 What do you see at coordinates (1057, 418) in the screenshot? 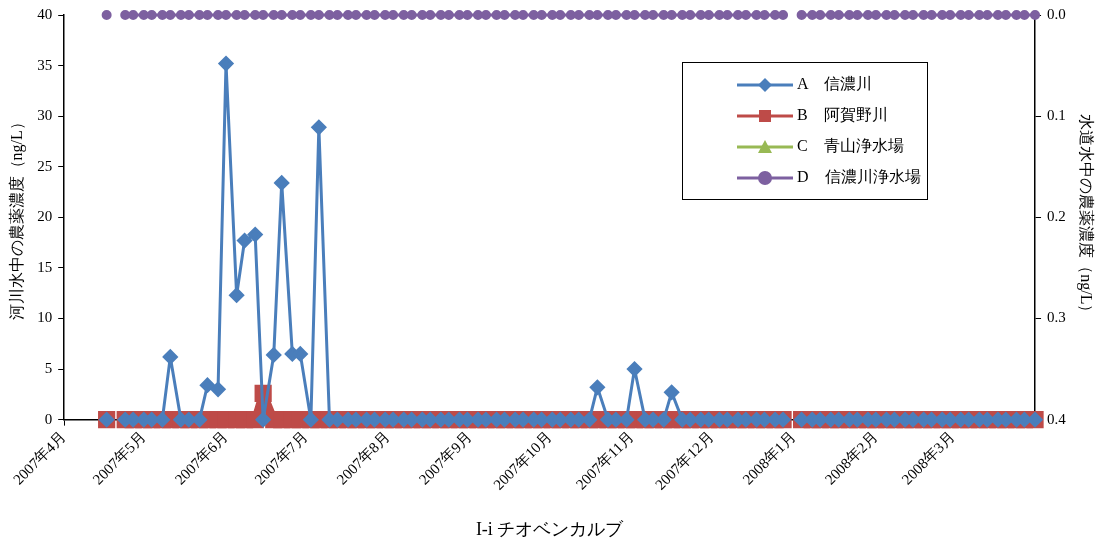
I see `y2-tick-label: 0.4` at bounding box center [1057, 418].